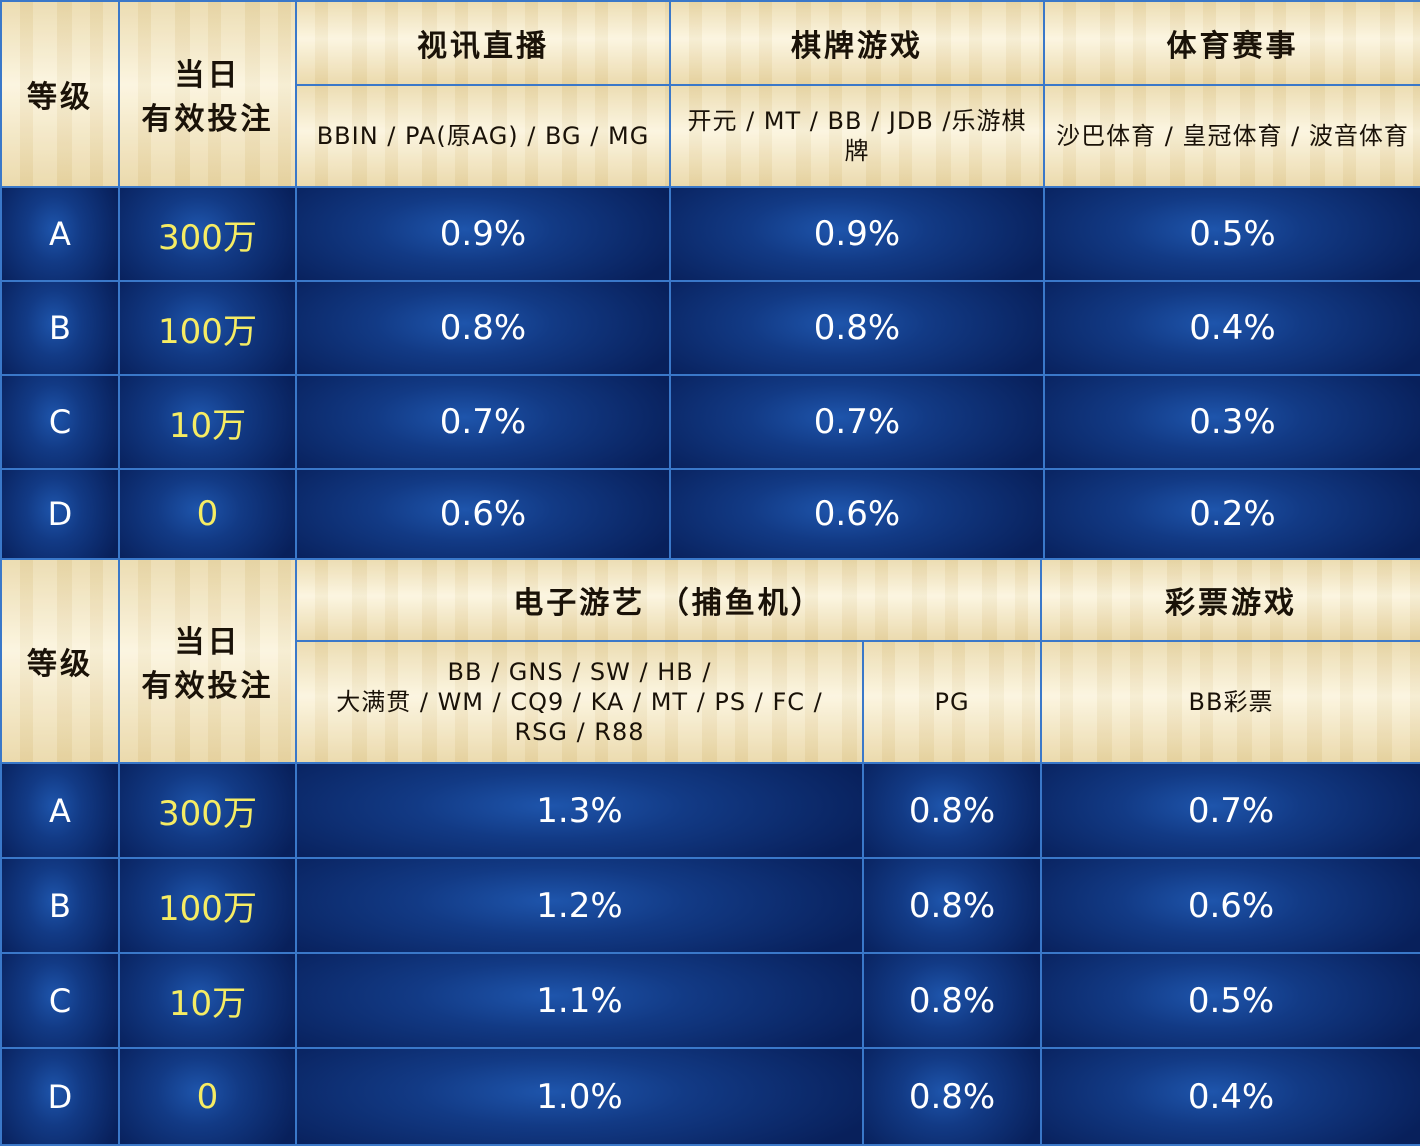 Image resolution: width=1420 pixels, height=1146 pixels. What do you see at coordinates (483, 43) in the screenshot?
I see `category-live-video: 视讯直播` at bounding box center [483, 43].